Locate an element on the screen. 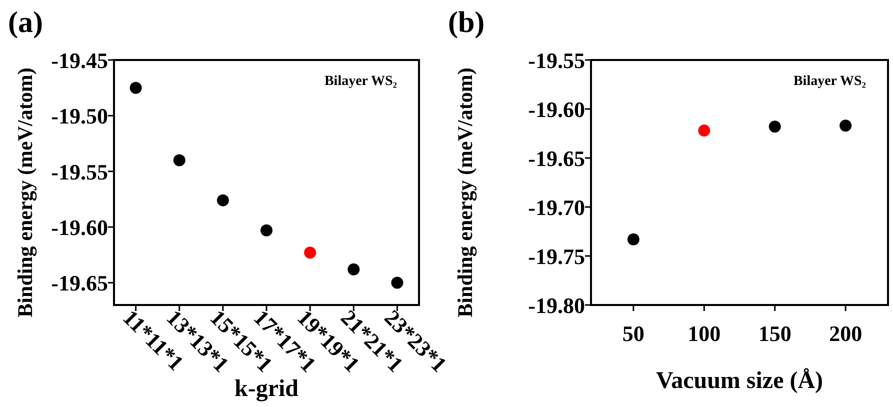 Image resolution: width=893 pixels, height=407 pixels. x-axis-title: Vacuum size (Å) is located at coordinates (740, 381).